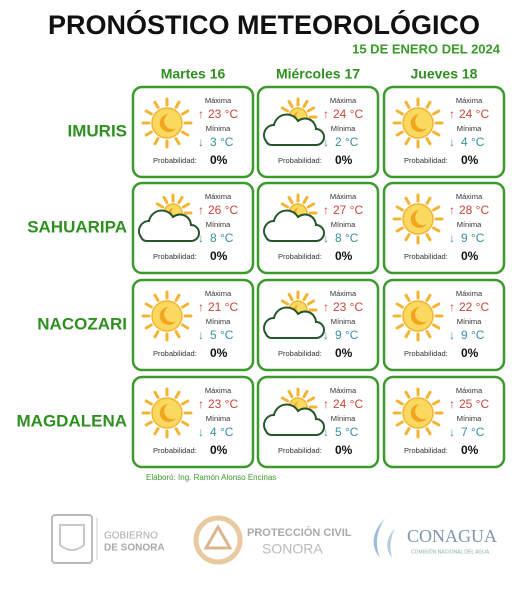 The image size is (521, 600). I want to click on forecast-card: Máxima↑ 23 °C Mínima↓ 9 °C Probabilidad: 0%, so click(318, 325).